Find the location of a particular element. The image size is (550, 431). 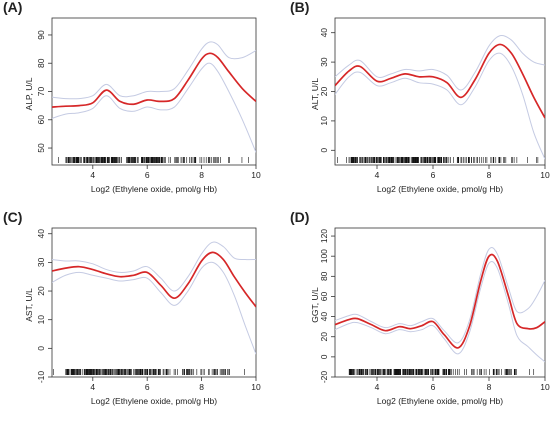

y-tick-label: -10 is located at coordinates (41, 377).